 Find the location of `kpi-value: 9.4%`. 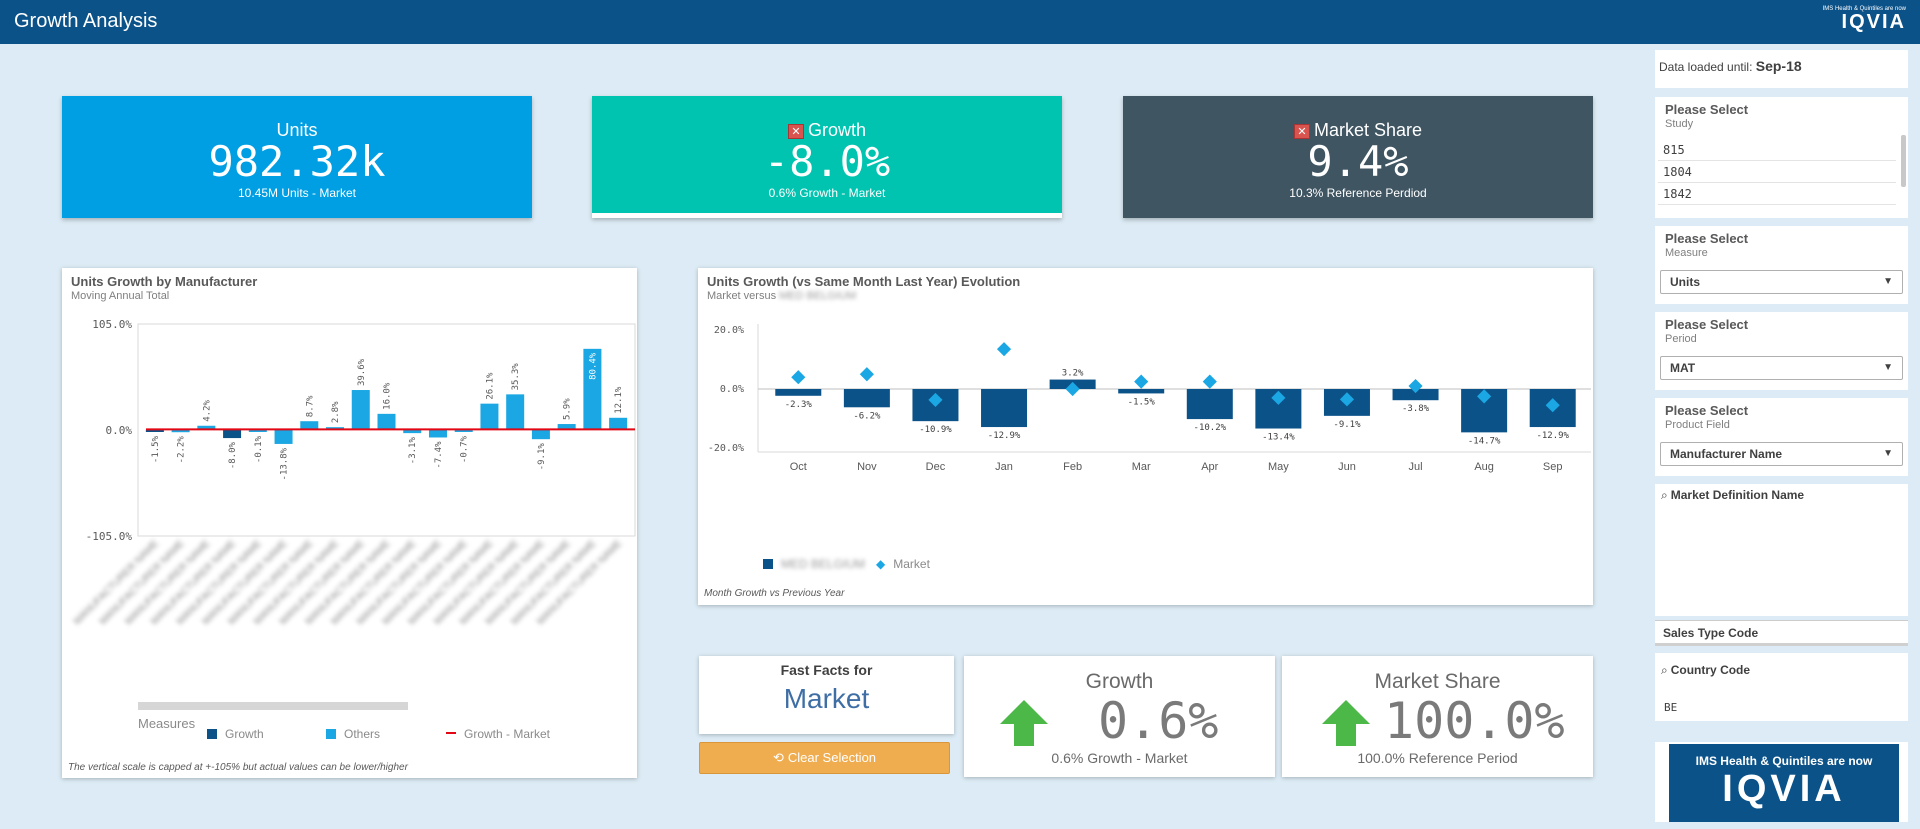

kpi-value: 9.4% is located at coordinates (1358, 161).